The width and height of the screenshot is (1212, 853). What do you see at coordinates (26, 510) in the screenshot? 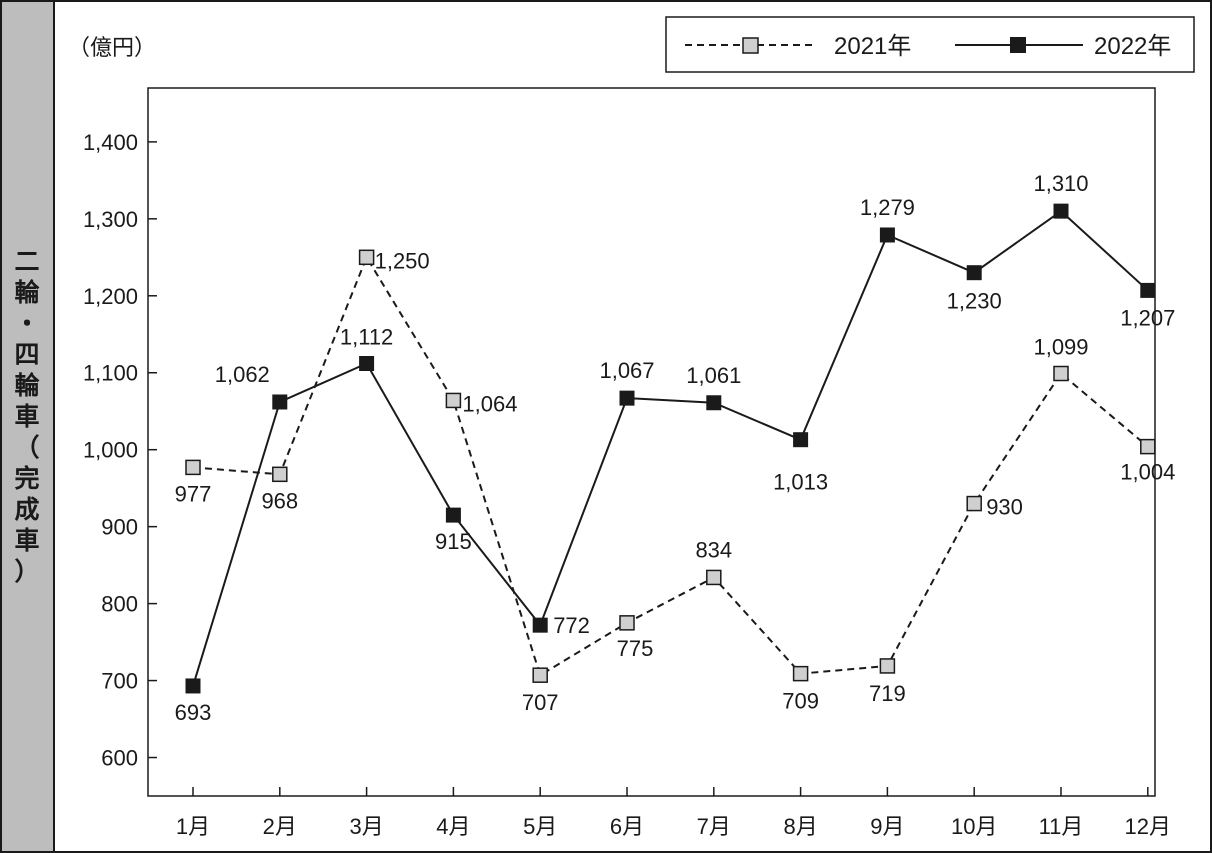
I see `side-label-char: 成` at bounding box center [26, 510].